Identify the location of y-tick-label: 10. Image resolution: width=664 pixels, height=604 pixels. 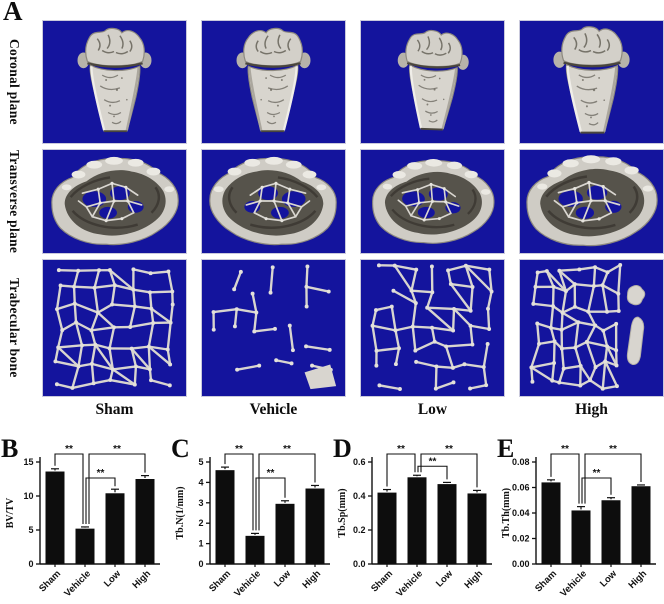
(28, 496).